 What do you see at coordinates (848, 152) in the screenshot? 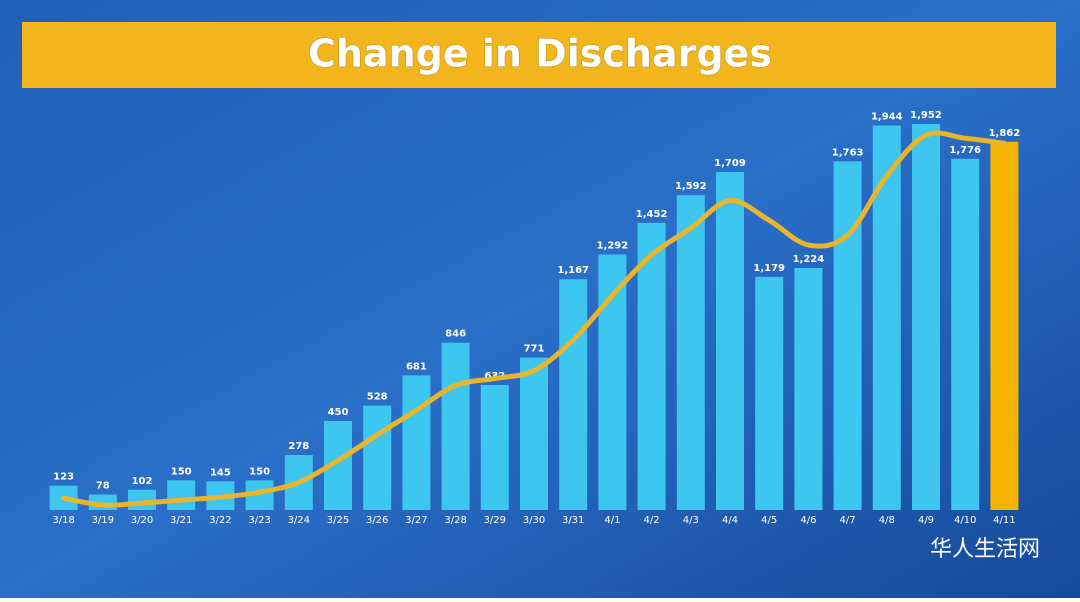
I see `value-label: 1,763` at bounding box center [848, 152].